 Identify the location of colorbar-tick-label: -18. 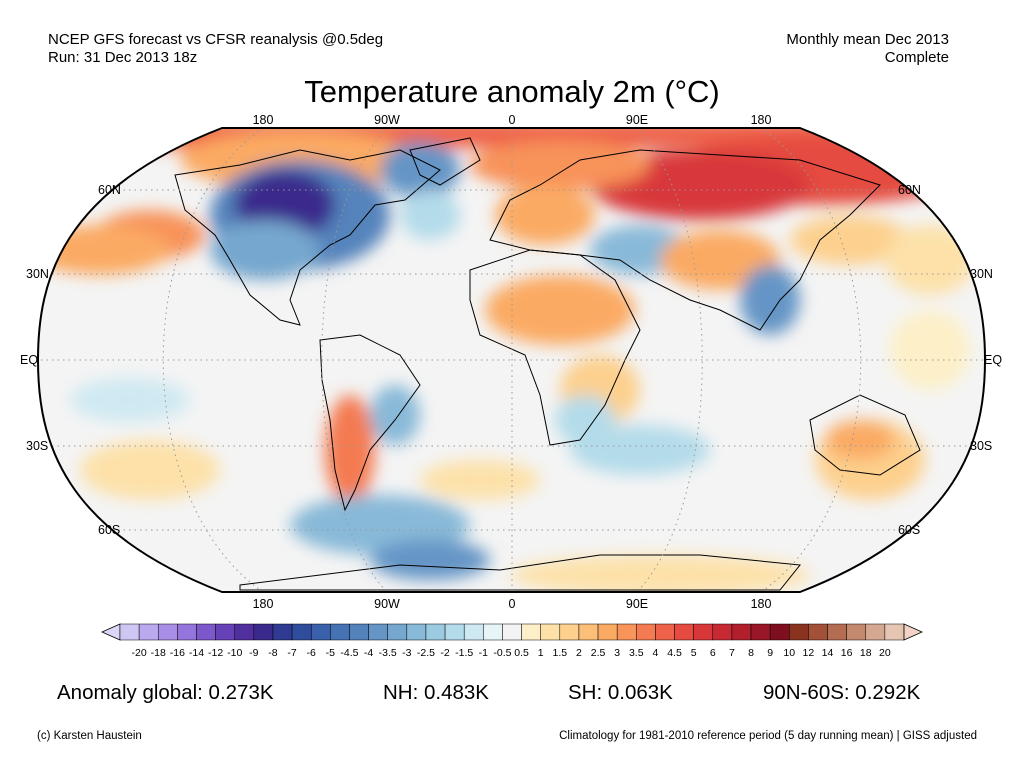
(158, 653).